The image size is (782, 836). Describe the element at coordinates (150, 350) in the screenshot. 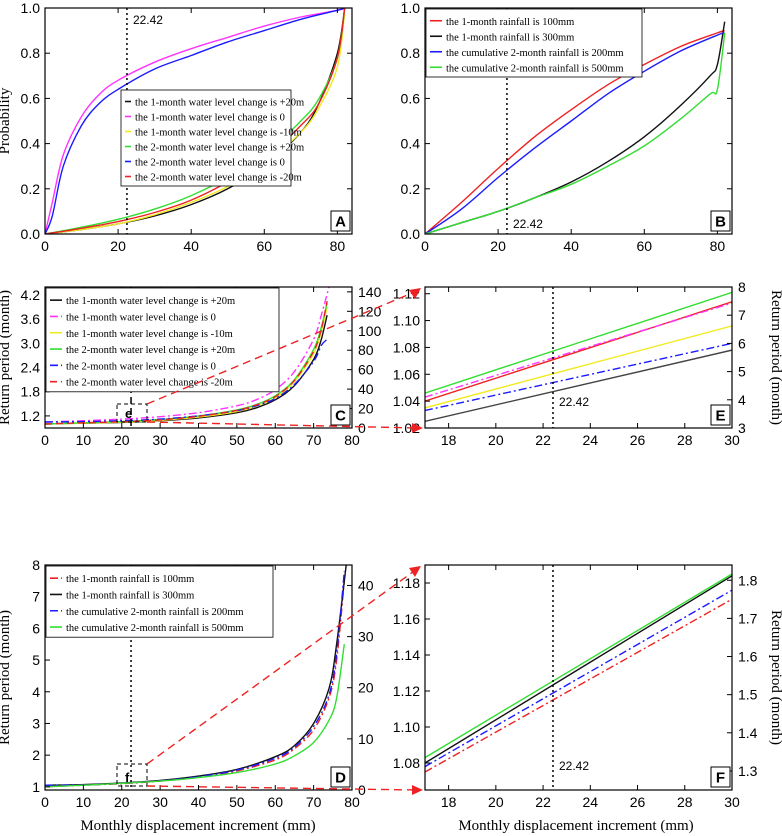

I see `legend-entry-3: the 2-month water level change is +20m` at that location.